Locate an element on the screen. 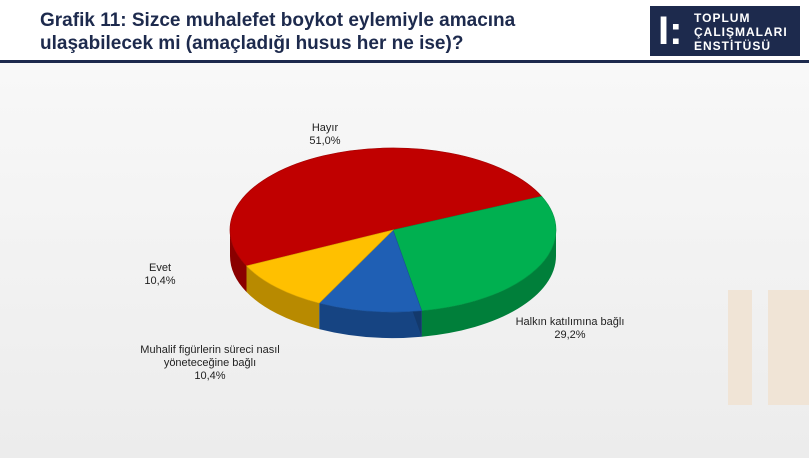 Image resolution: width=809 pixels, height=458 pixels. logo-text: ÇALIŞMALARI is located at coordinates (741, 32).